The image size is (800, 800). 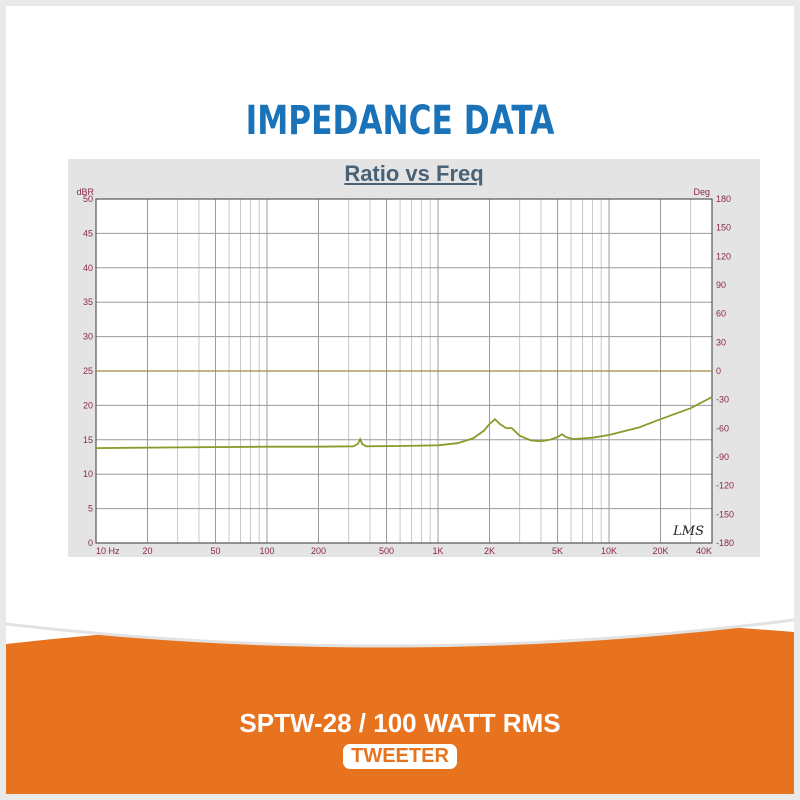 I want to click on y2-tick-label: -30, so click(x=722, y=400).